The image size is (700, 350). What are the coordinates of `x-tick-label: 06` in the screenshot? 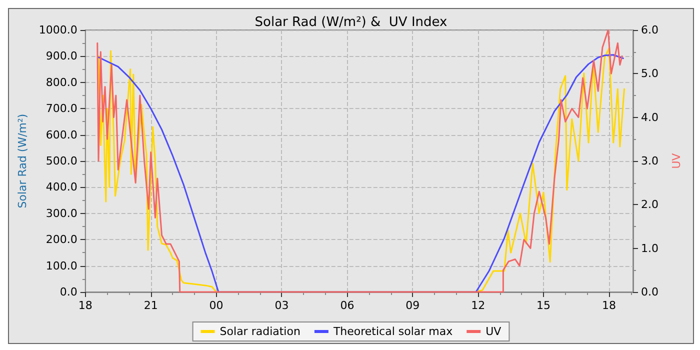 It's located at (347, 305).